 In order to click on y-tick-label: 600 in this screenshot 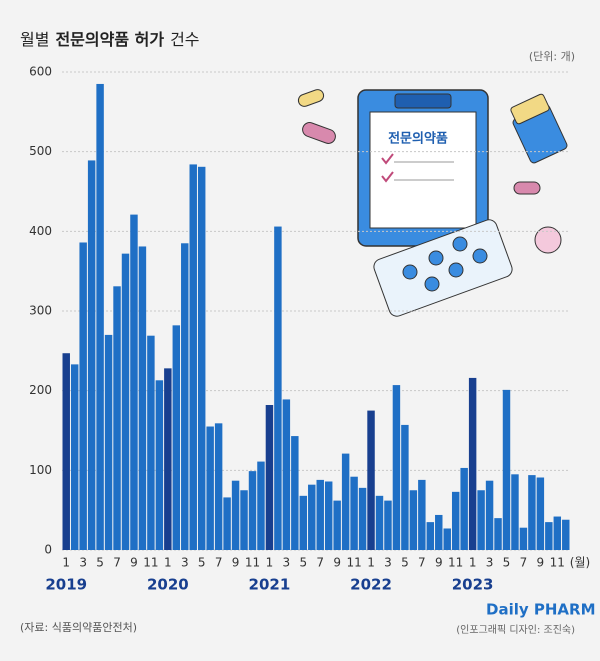, I will do `click(40, 72)`.